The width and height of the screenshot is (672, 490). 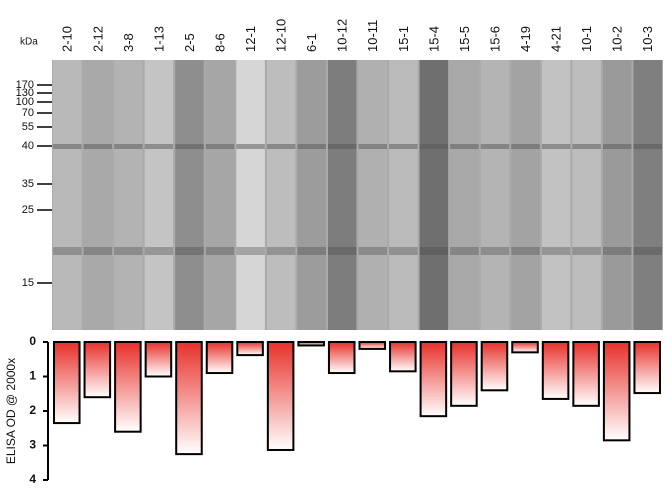 What do you see at coordinates (25, 85) in the screenshot?
I see `marker-label: 170` at bounding box center [25, 85].